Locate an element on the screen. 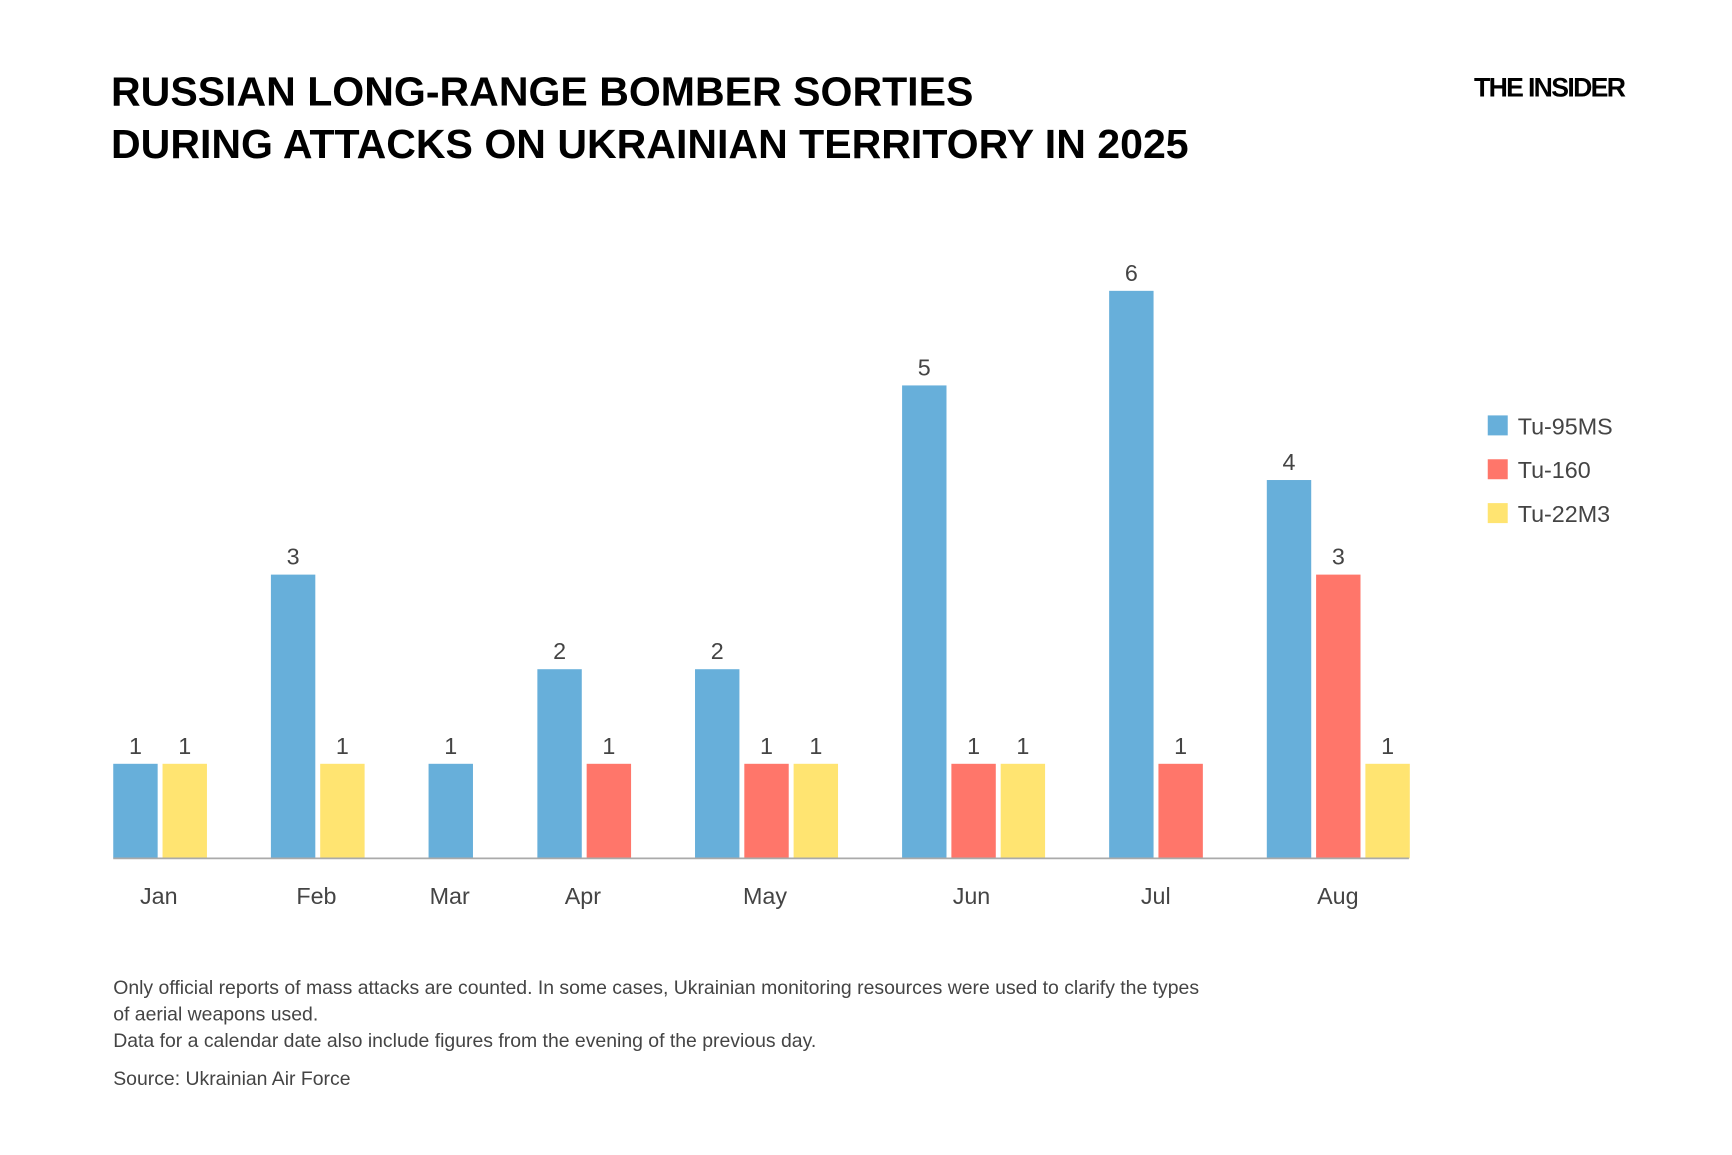 The image size is (1732, 1155). bar-feb-tu-22m3 is located at coordinates (342, 811).